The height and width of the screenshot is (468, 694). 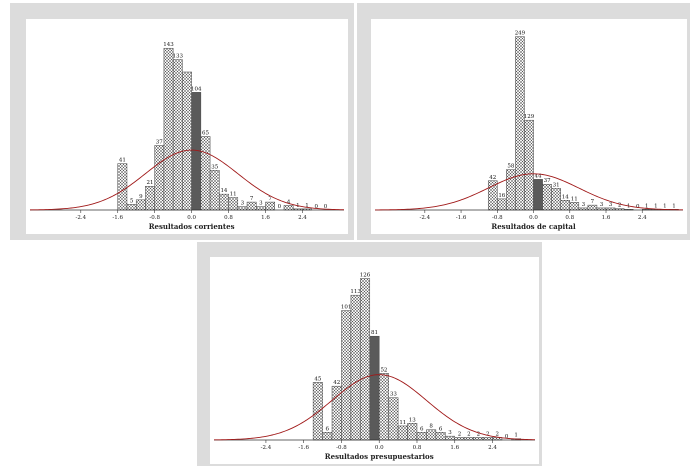 I want to click on bar-data-label: 14, so click(x=565, y=197).